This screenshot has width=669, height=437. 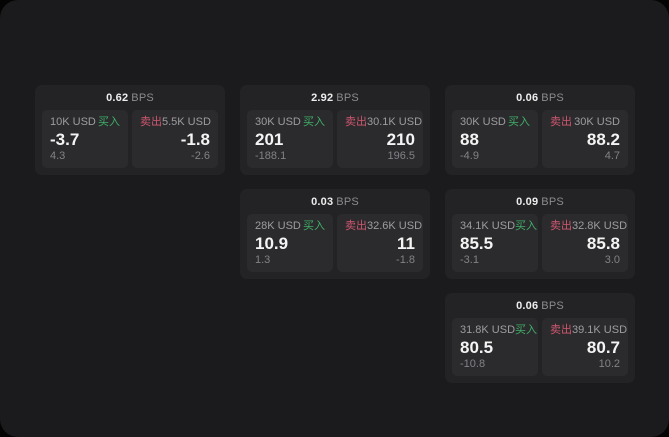 I want to click on sell-notional: 5.5K USD, so click(x=186, y=122).